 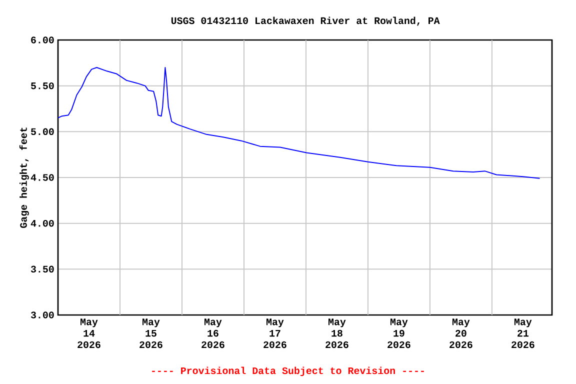 What do you see at coordinates (151, 333) in the screenshot?
I see `x-tick-label: May 15 2026` at bounding box center [151, 333].